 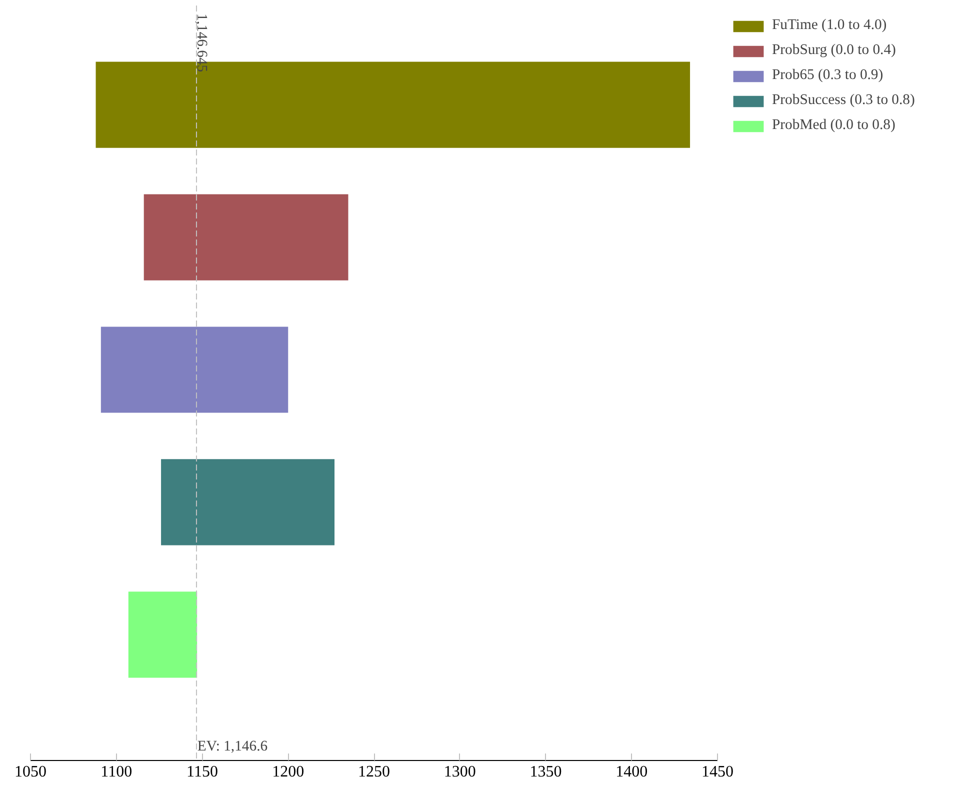 I want to click on x-tick-label: 1300, so click(x=460, y=772).